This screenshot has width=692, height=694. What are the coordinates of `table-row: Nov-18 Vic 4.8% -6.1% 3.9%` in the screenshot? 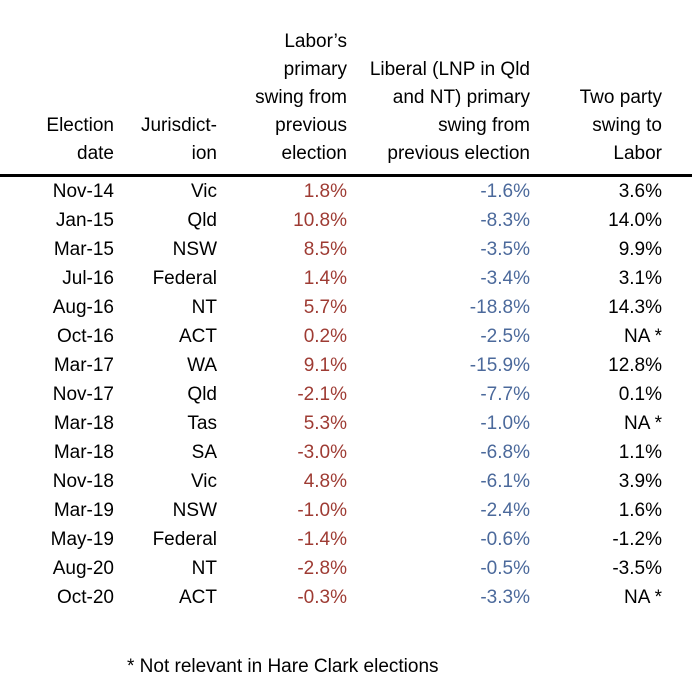 It's located at (346, 481).